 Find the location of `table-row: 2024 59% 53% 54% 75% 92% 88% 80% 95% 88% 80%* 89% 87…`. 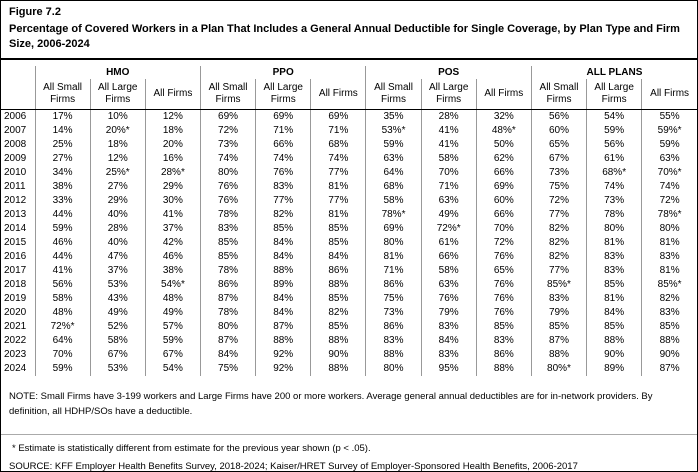

table-row: 2024 59% 53% 54% 75% 92% 88% 80% 95% 88% 80%* 89% 87… is located at coordinates (349, 368).